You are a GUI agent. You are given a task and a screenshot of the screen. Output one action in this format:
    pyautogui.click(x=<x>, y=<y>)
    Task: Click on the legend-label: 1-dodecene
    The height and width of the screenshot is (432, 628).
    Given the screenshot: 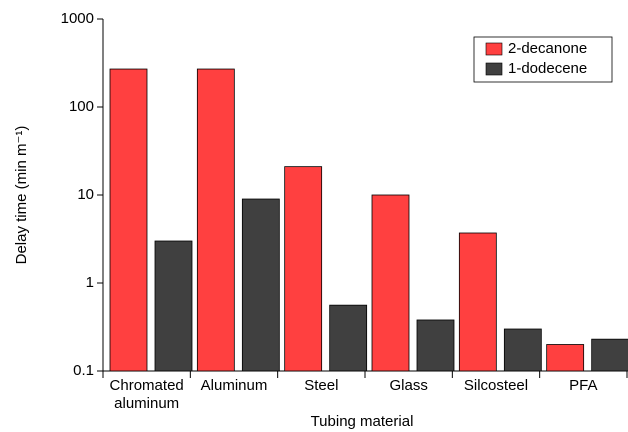 What is the action you would take?
    pyautogui.click(x=547, y=68)
    